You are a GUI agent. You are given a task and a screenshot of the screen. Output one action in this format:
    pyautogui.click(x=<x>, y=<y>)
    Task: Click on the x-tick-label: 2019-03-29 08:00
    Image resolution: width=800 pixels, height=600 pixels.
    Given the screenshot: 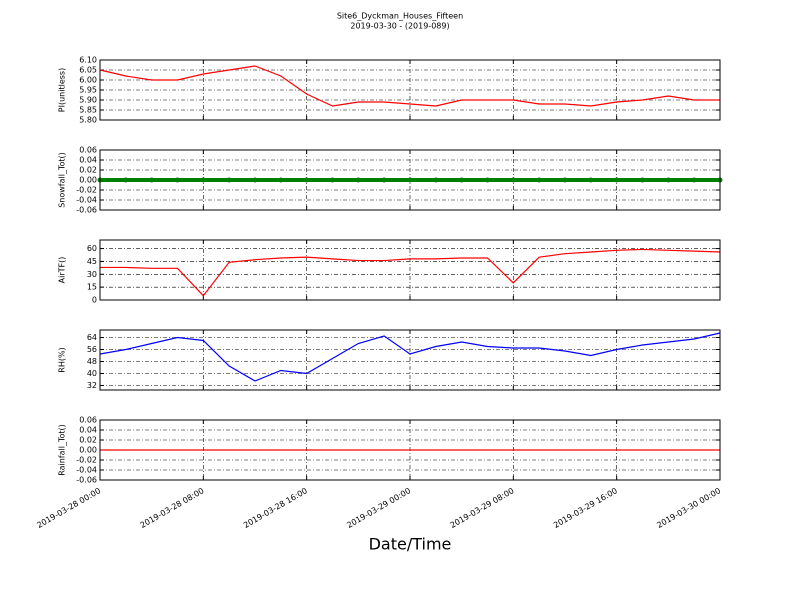 What is the action you would take?
    pyautogui.click(x=482, y=508)
    